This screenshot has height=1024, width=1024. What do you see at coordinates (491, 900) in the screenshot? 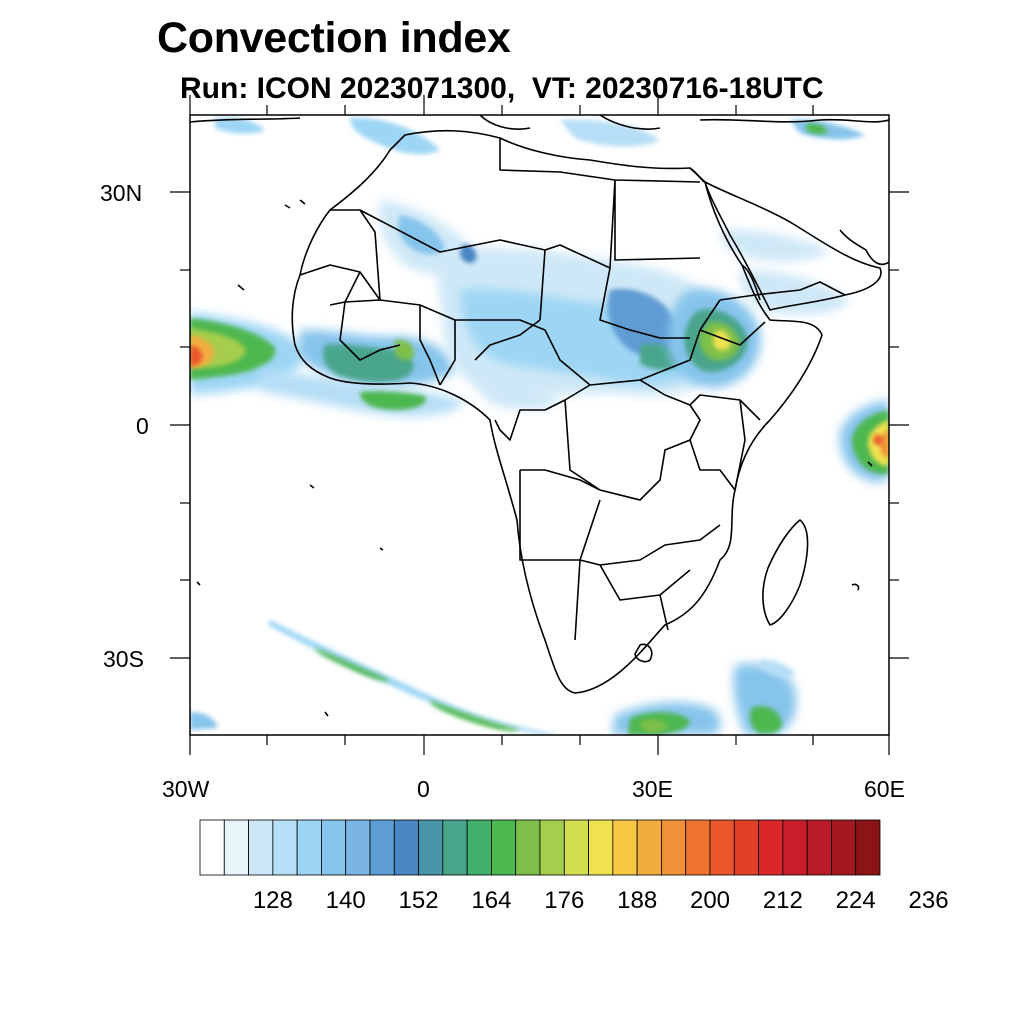
I see `colorbar-label: 164` at bounding box center [491, 900].